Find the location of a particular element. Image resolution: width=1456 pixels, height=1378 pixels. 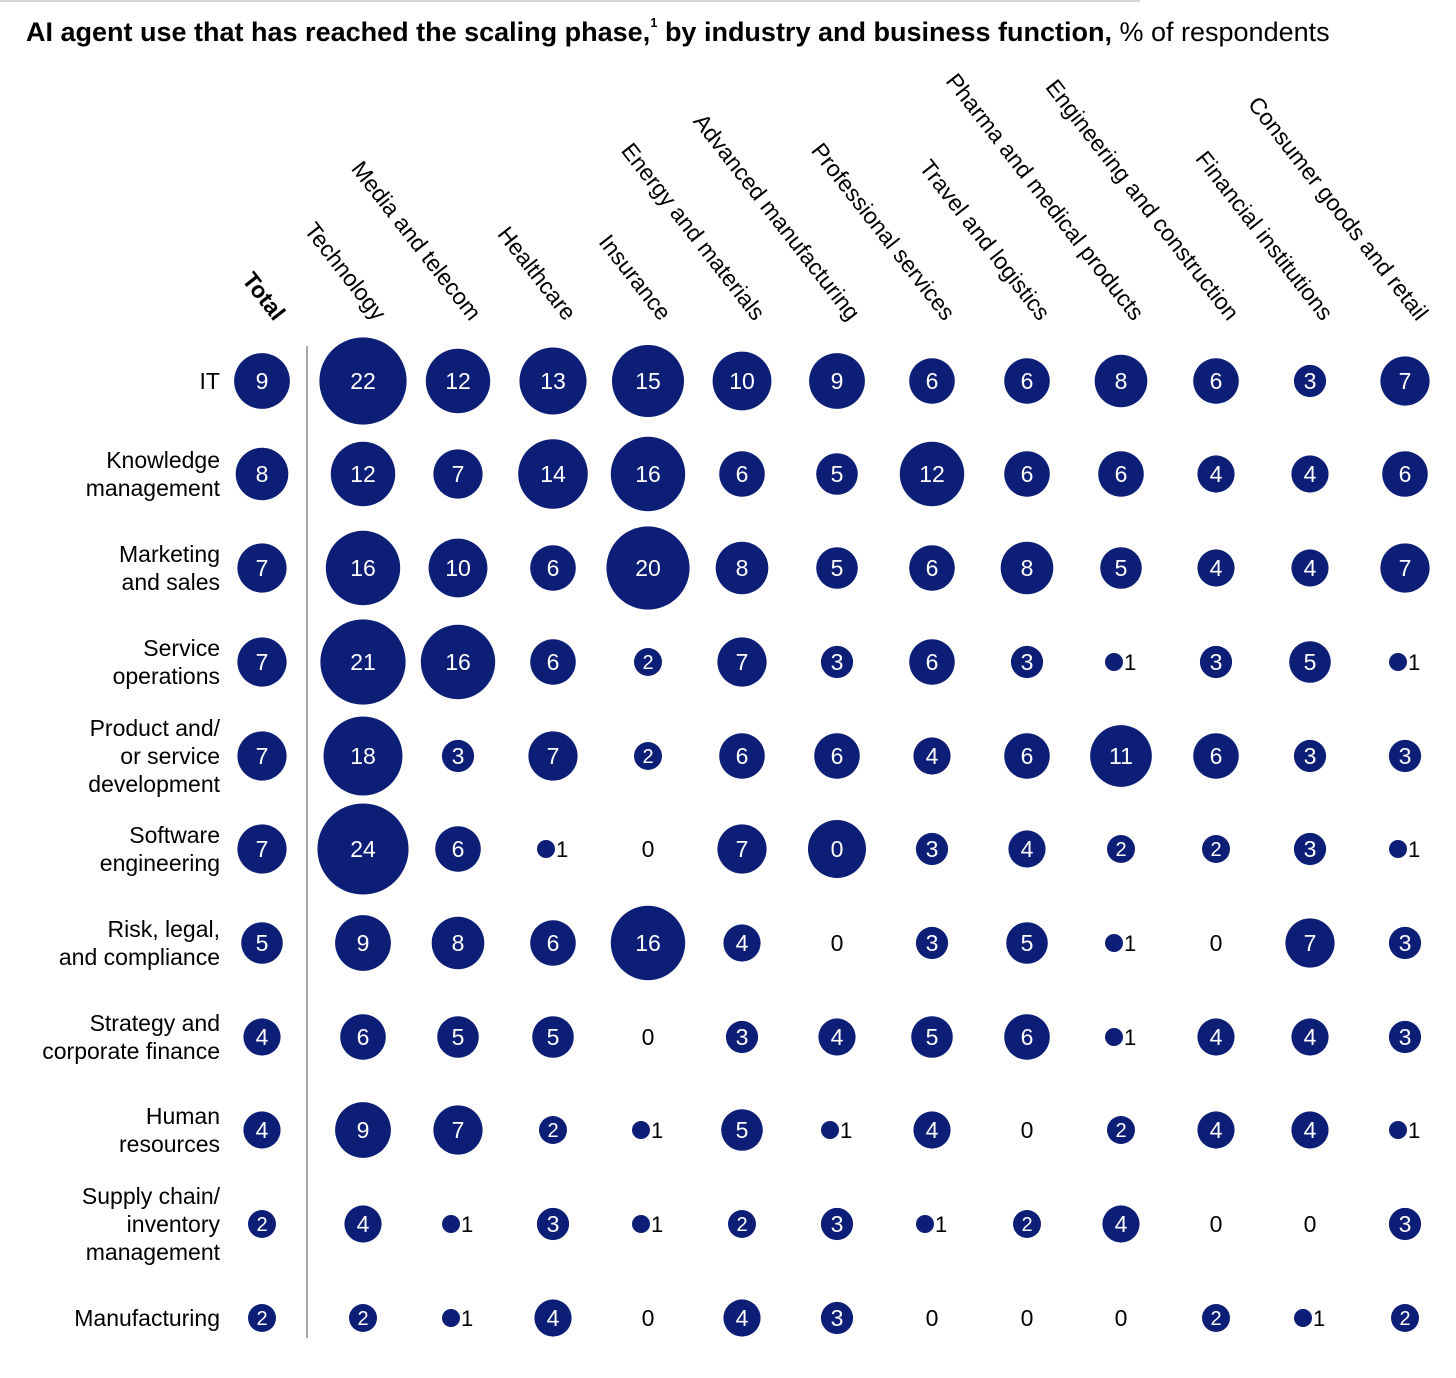

bubble-software-engineering-consumer-goods-and-retail is located at coordinates (1398, 849).